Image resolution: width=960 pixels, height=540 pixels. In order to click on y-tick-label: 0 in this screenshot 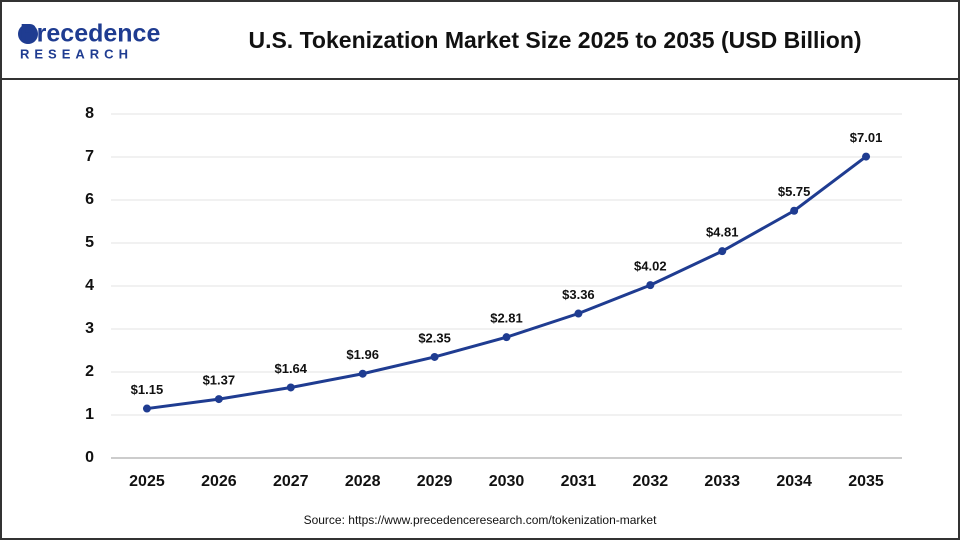, I will do `click(89, 457)`.